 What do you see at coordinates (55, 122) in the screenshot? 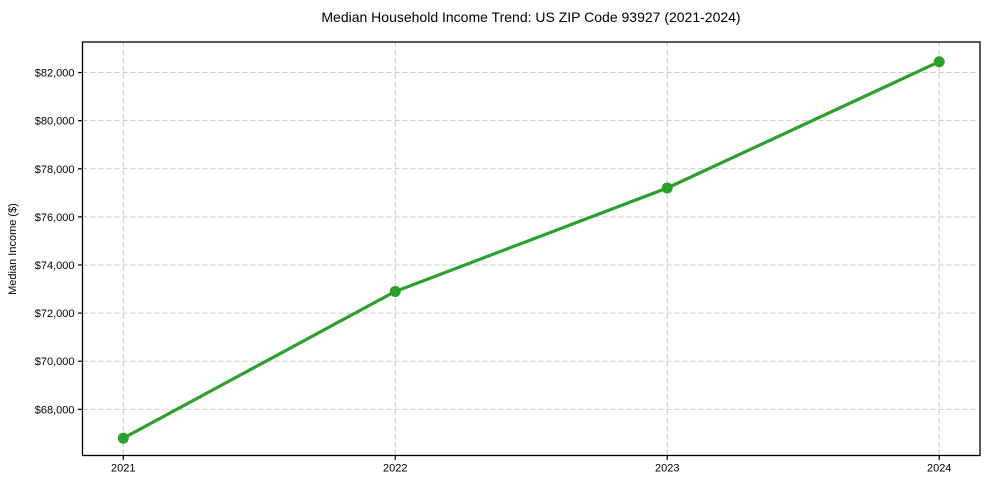
I see `y-tick-label: $80,000` at bounding box center [55, 122].